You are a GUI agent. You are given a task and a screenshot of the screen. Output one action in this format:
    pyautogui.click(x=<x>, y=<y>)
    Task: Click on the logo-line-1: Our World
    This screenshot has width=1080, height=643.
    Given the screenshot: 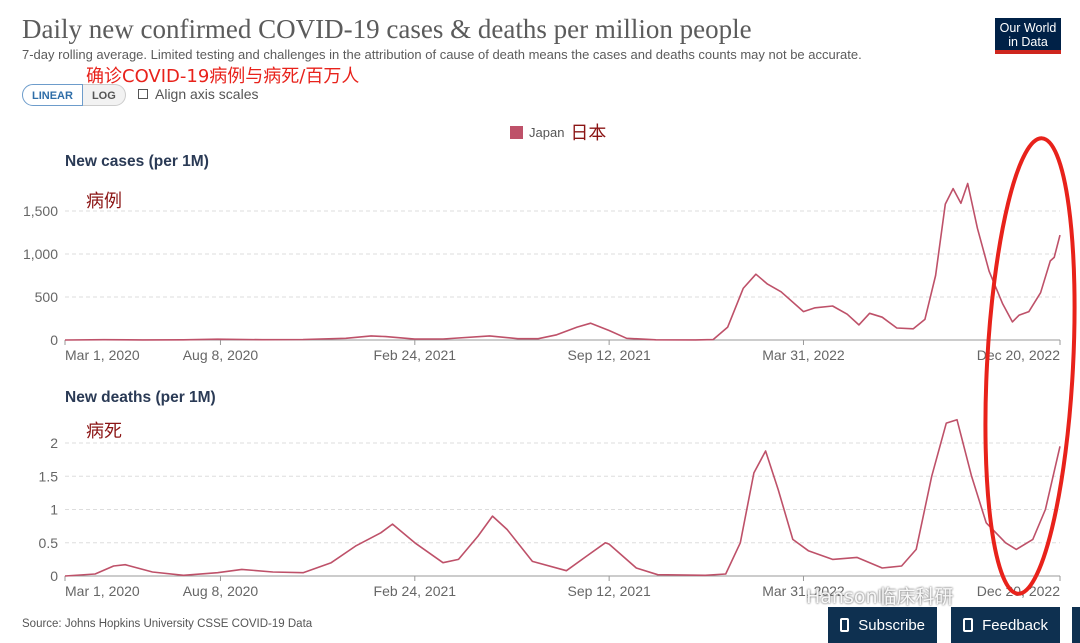 What is the action you would take?
    pyautogui.click(x=1028, y=28)
    